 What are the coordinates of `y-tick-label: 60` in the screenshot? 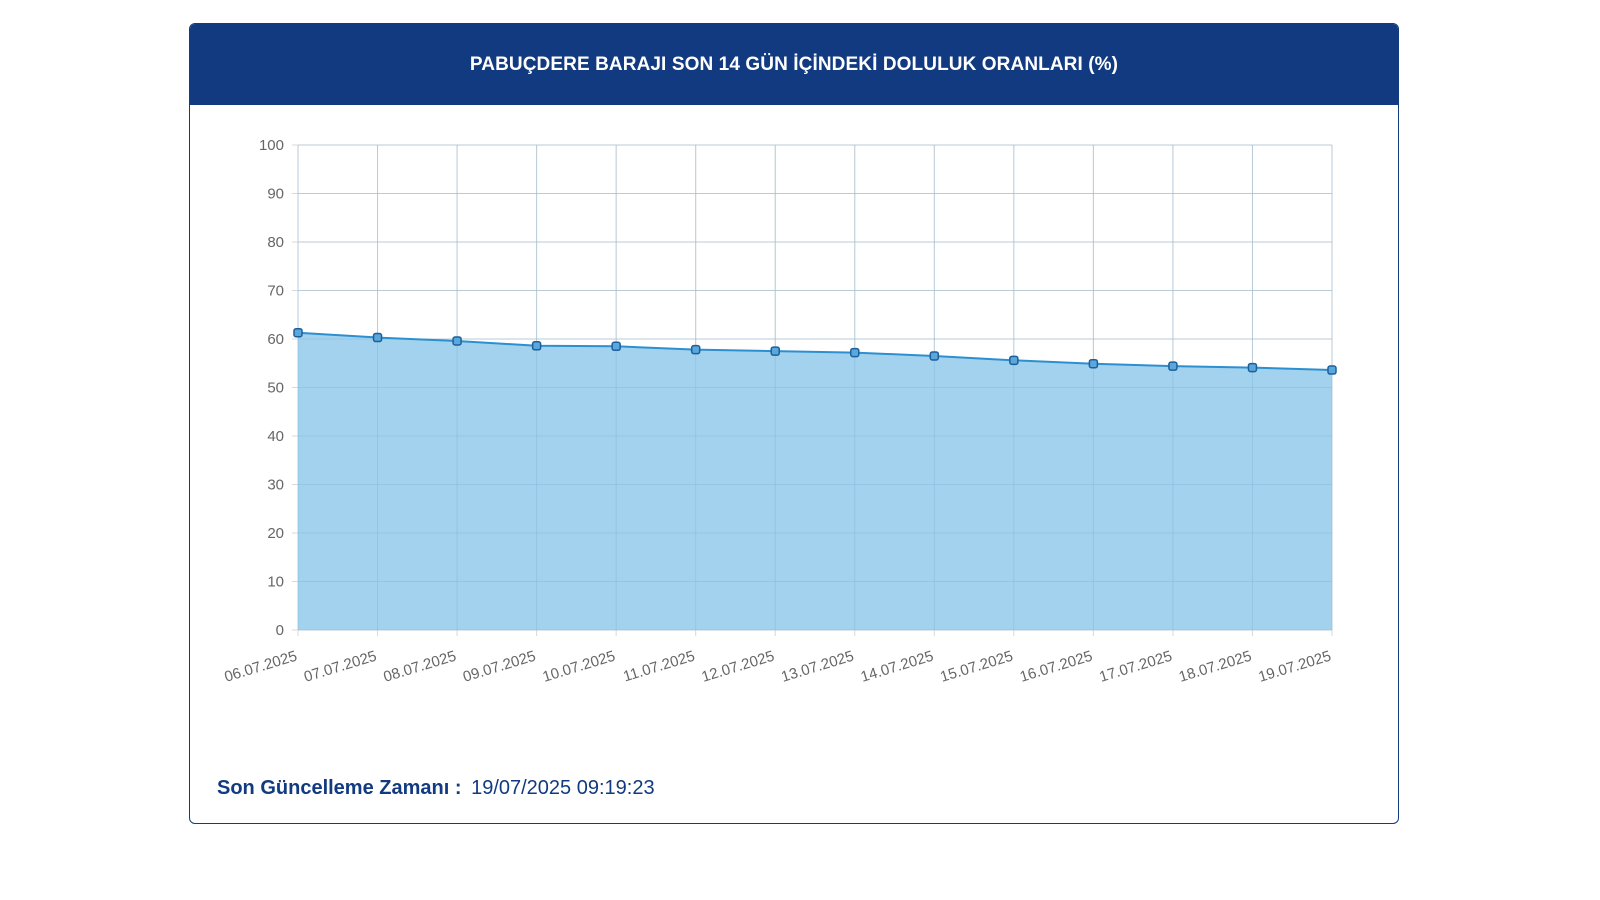 It's located at (275, 339).